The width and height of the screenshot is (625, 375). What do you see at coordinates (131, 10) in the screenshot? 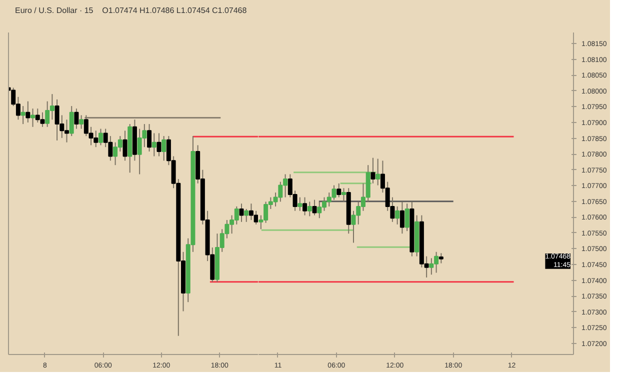
I see `chart-title: Euro / U.S. Dollar · 15 O1.07474 H1.07486 L1.07454 C1.07468` at bounding box center [131, 10].